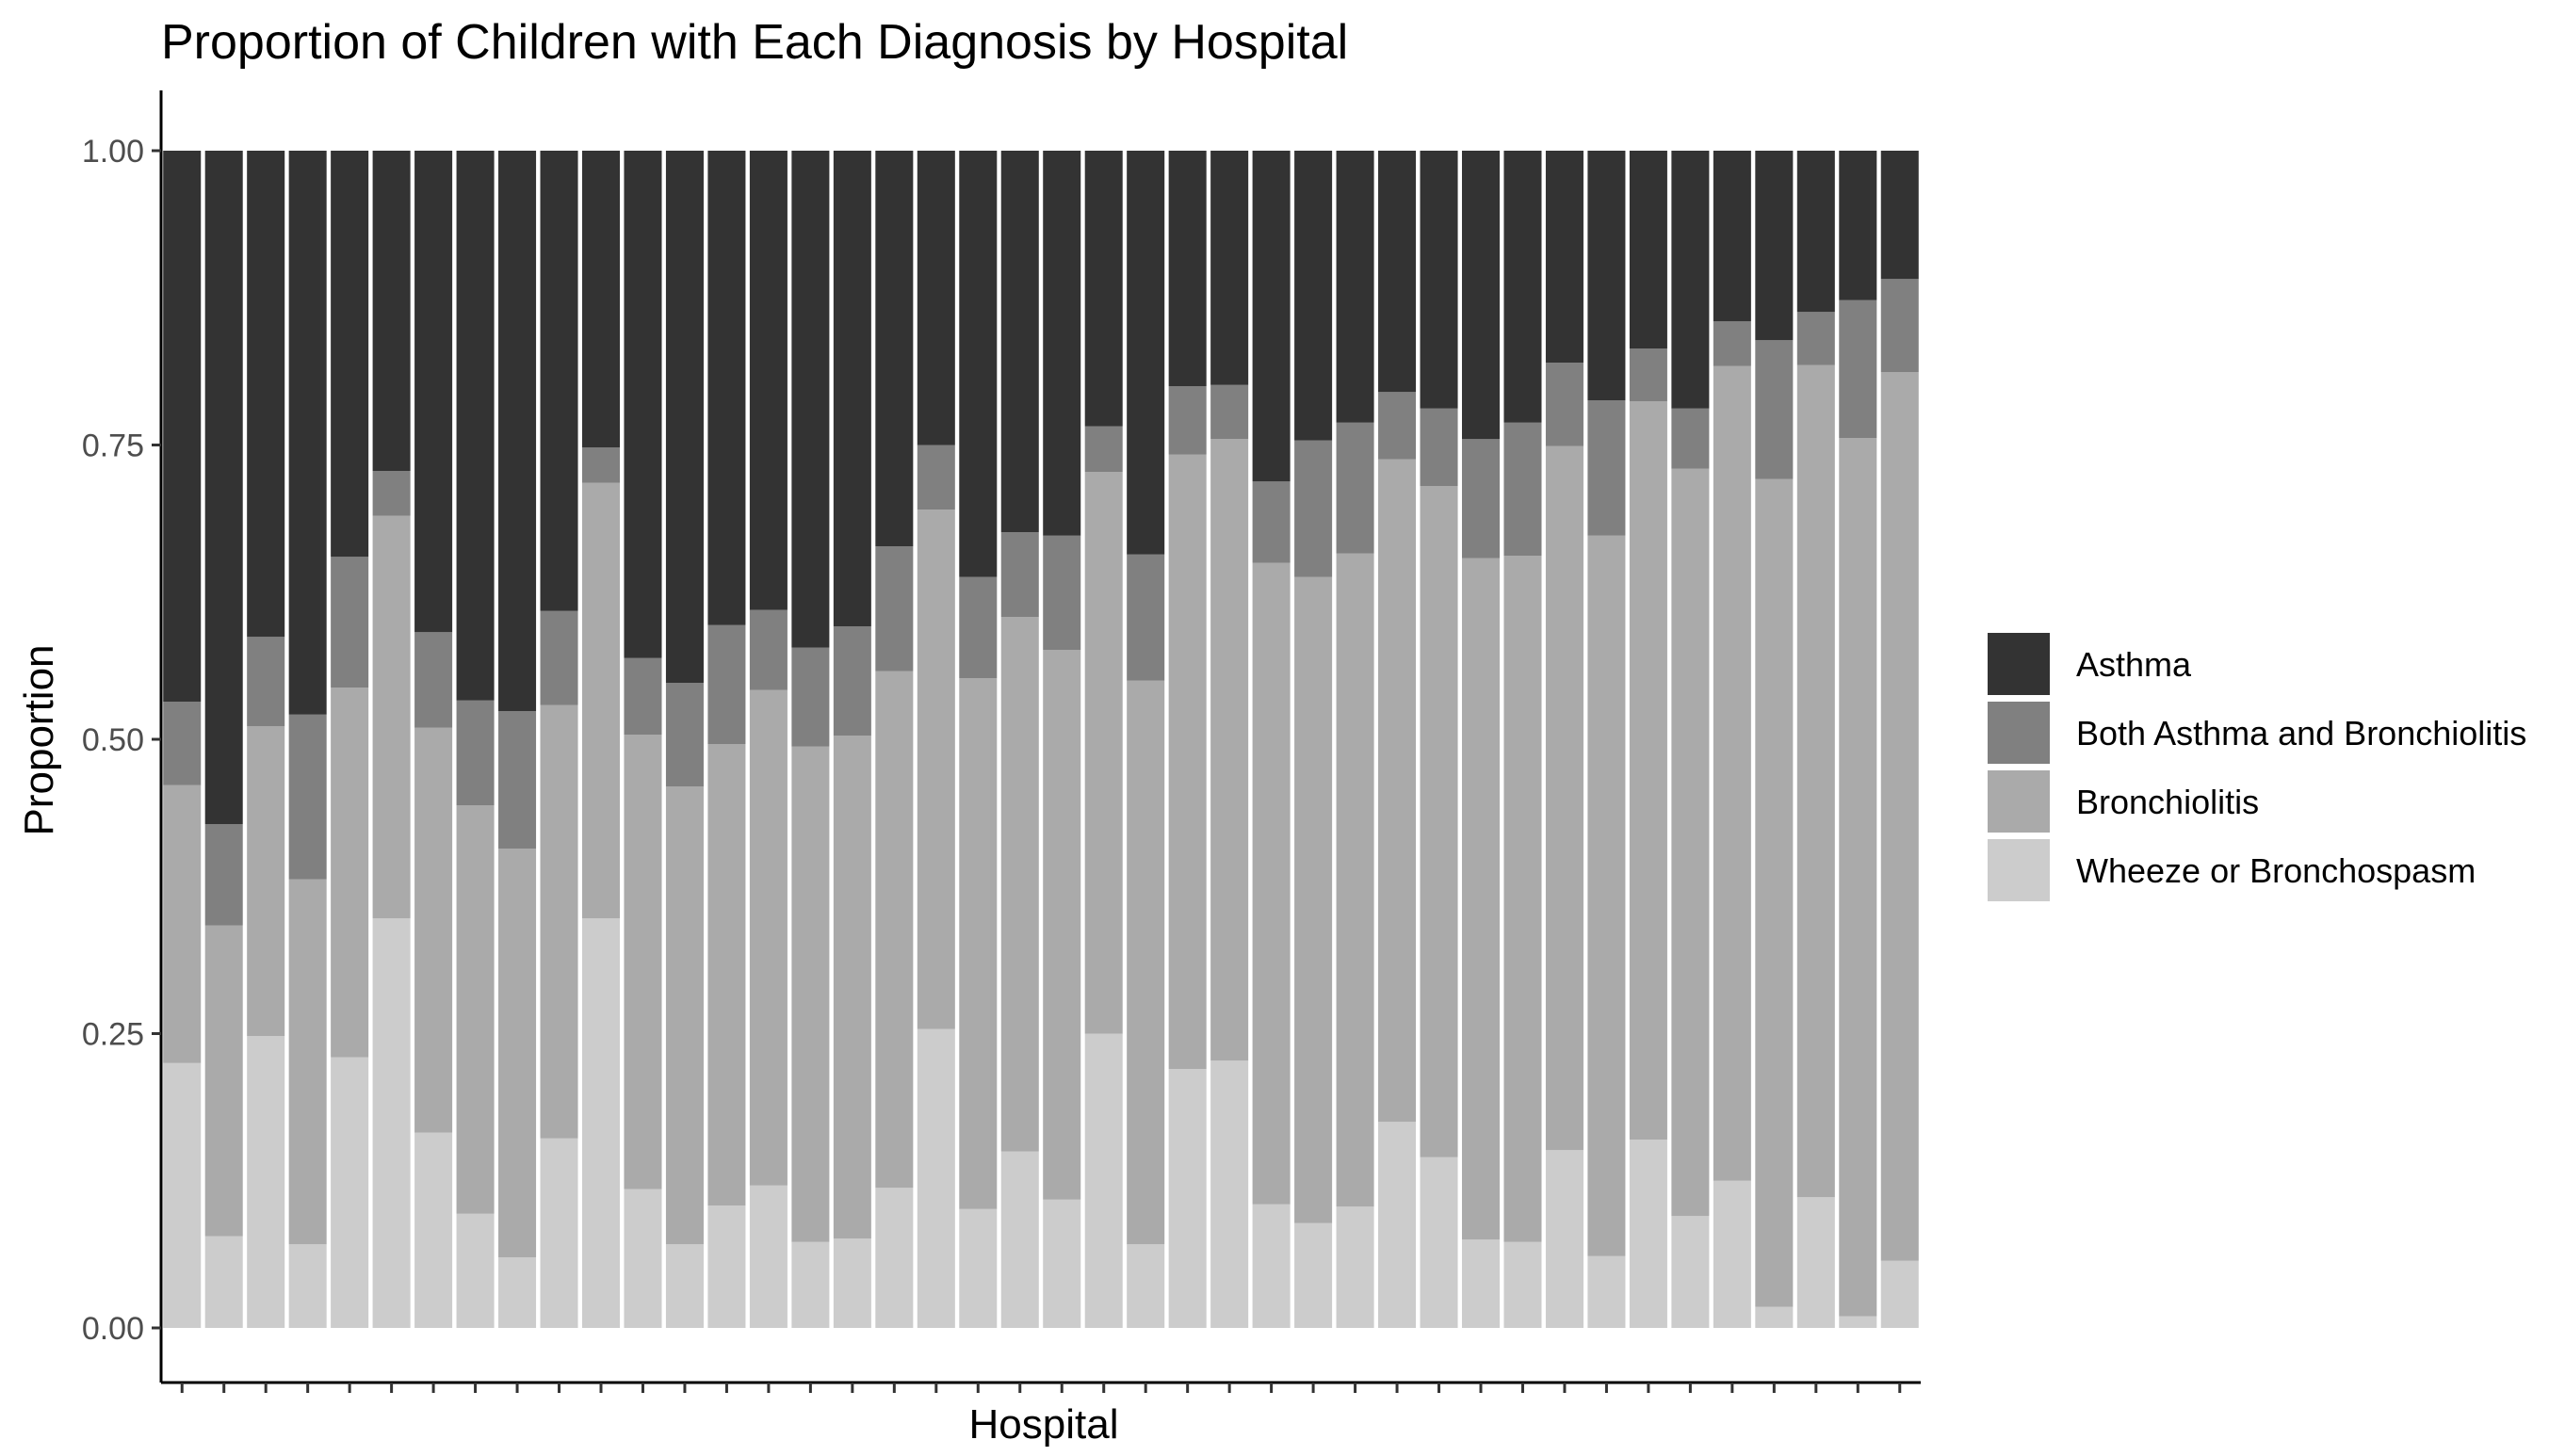  Describe the element at coordinates (307, 797) in the screenshot. I see `bar-segment-4-both-asthma-and-bronchiolitis` at that location.